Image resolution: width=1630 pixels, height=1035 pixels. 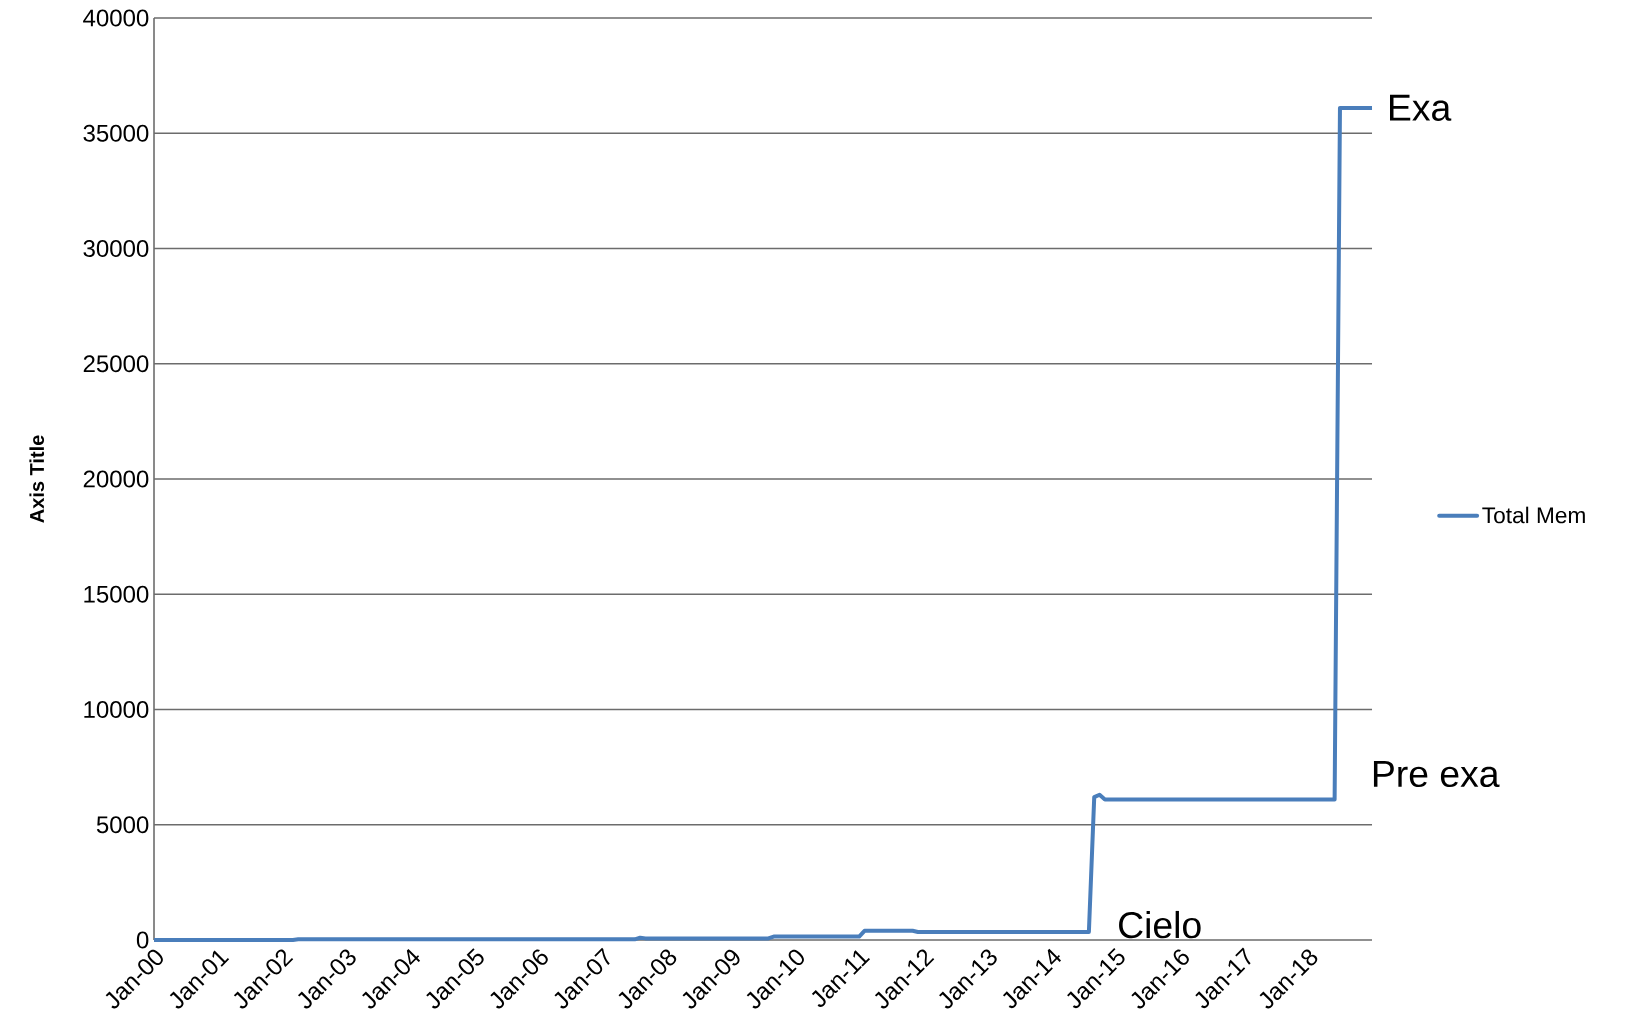 I want to click on y-tick-label: 30000, so click(x=116, y=248).